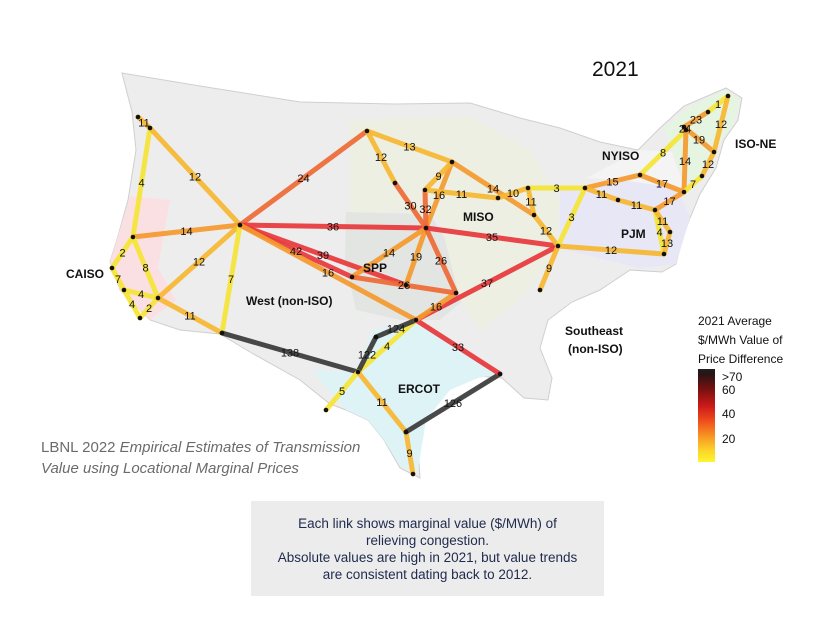 This screenshot has height=620, width=826. I want to click on link-value-label: 30, so click(410, 207).